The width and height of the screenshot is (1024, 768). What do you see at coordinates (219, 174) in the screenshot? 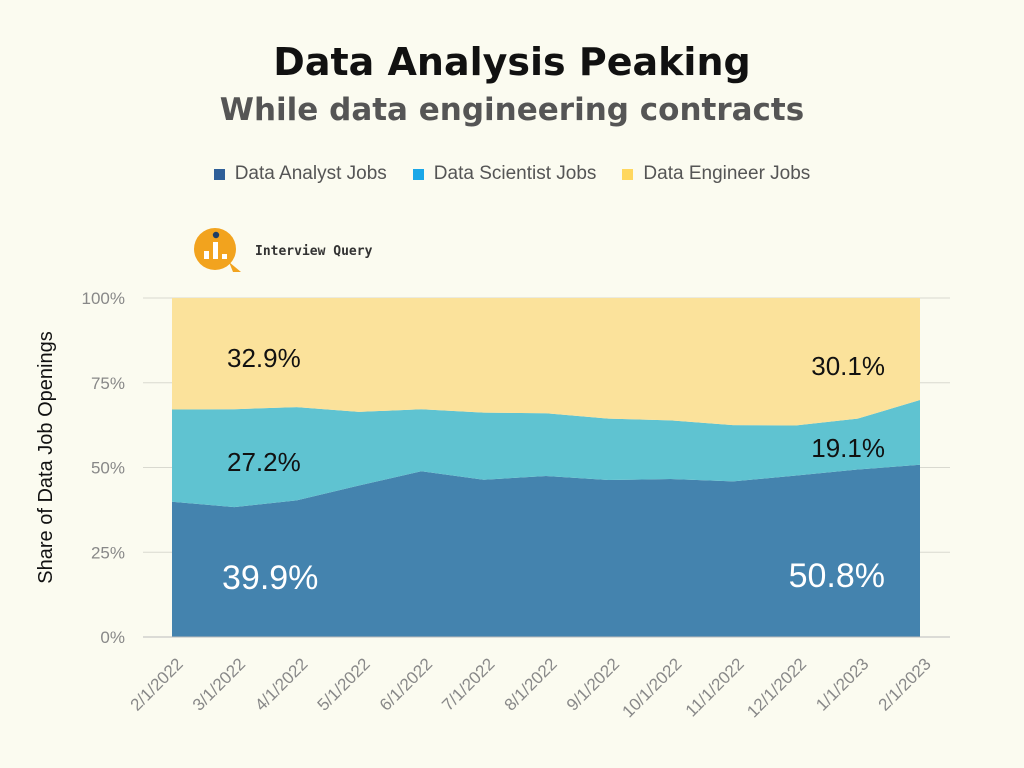
I see `legend-swatch-analyst` at bounding box center [219, 174].